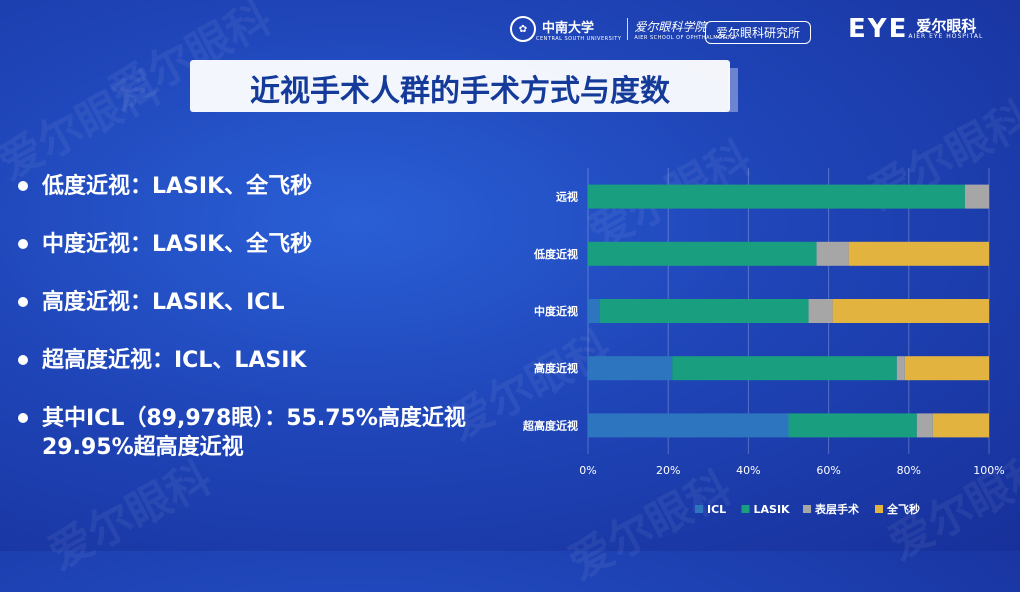  I want to click on bullet-text: 中度近视：LASIK、全飞秒, so click(177, 244).